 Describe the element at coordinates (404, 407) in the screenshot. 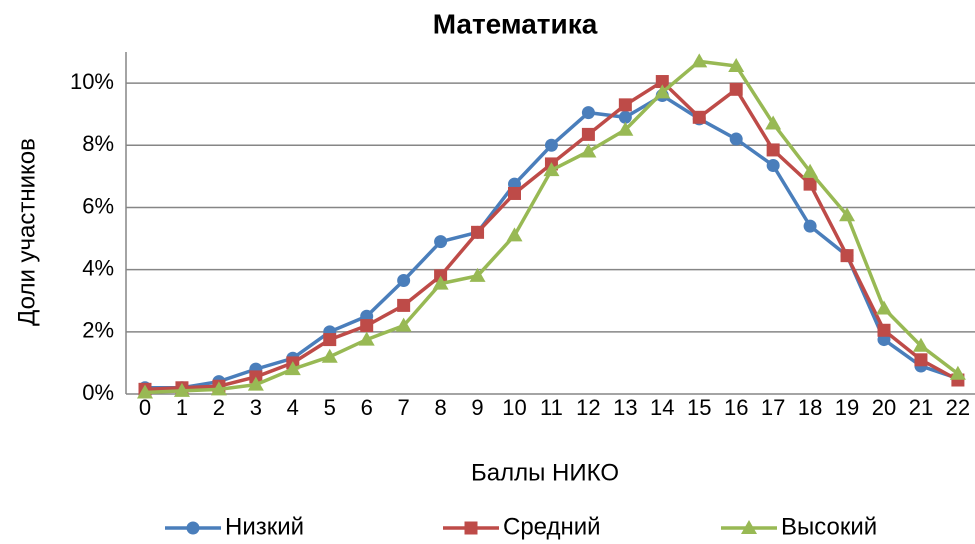

I see `x-tick-label: 7` at that location.